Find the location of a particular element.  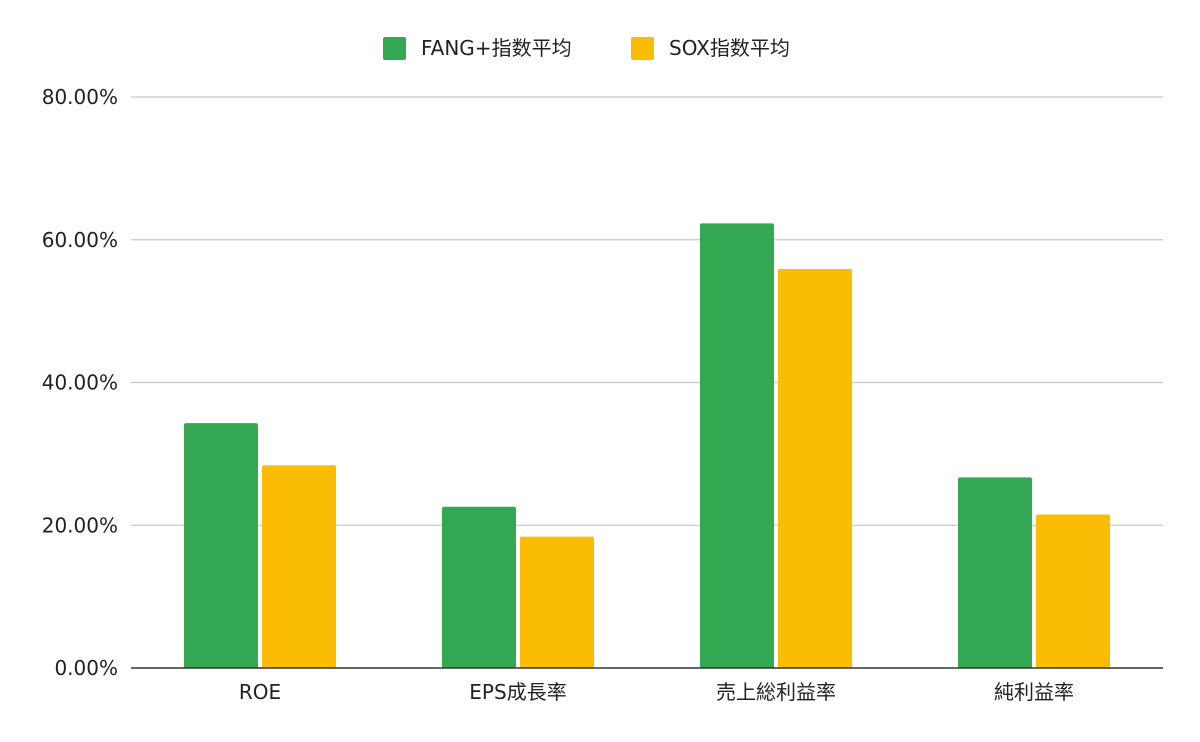

x-tick-label: 売上総利益率 is located at coordinates (776, 692).